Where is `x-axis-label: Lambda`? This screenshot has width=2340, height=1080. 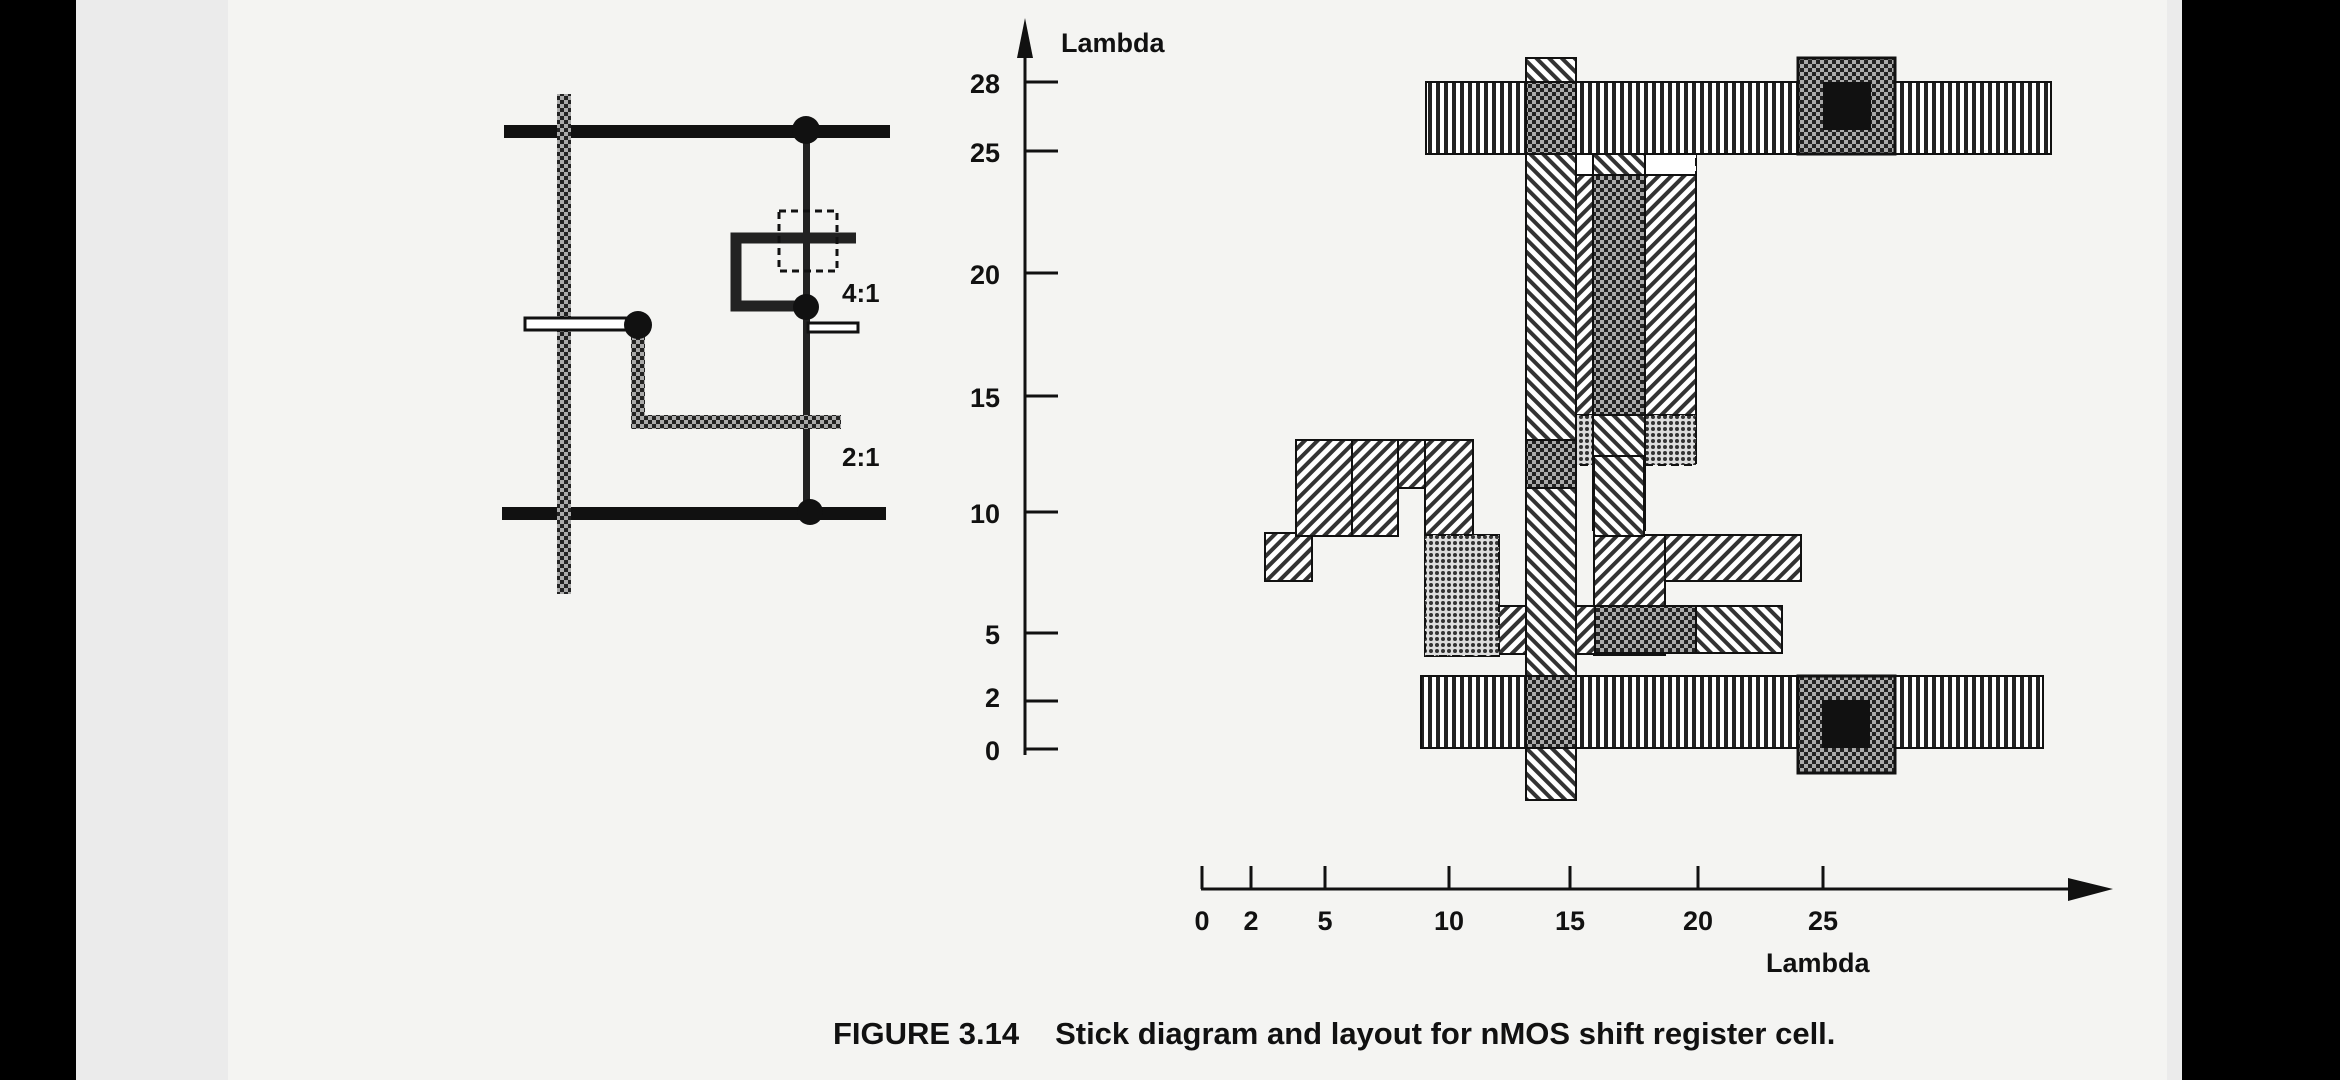 x-axis-label: Lambda is located at coordinates (1818, 963).